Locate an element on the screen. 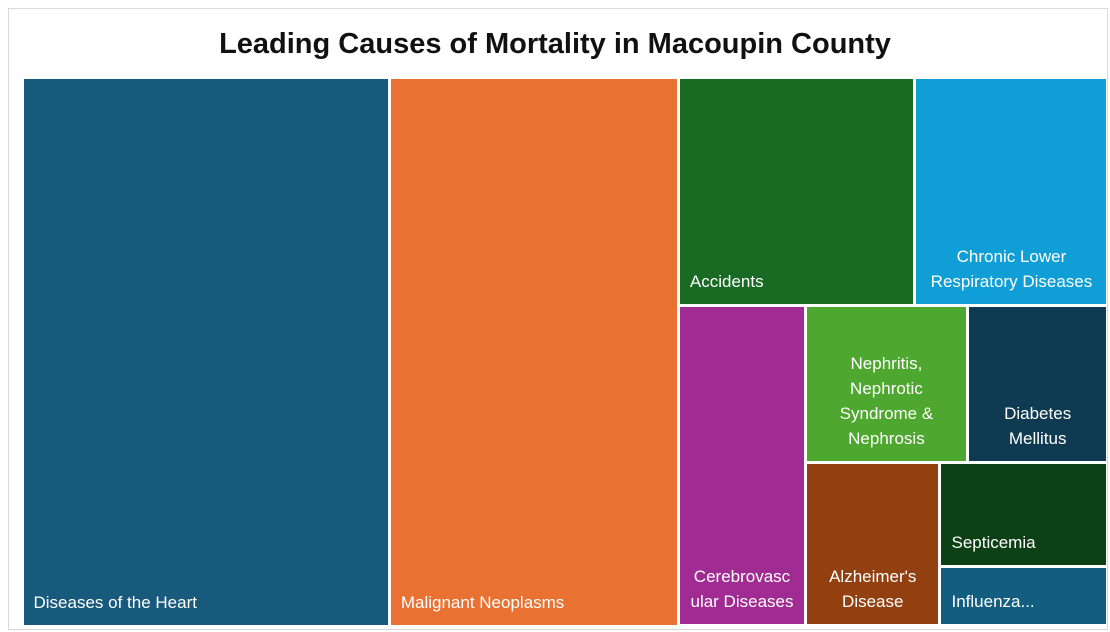  cell-label: Chronic Lower Respiratory Diseases is located at coordinates (1011, 268).